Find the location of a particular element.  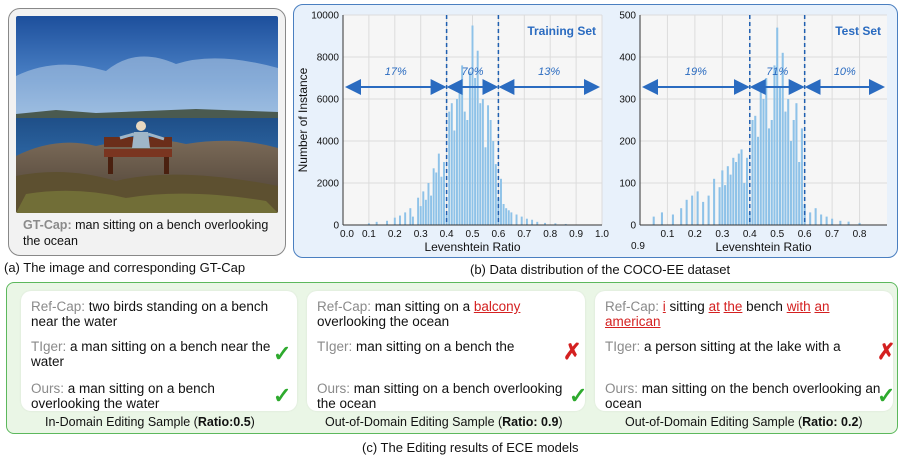

ref-cap-edited-word: balcony is located at coordinates (497, 306).